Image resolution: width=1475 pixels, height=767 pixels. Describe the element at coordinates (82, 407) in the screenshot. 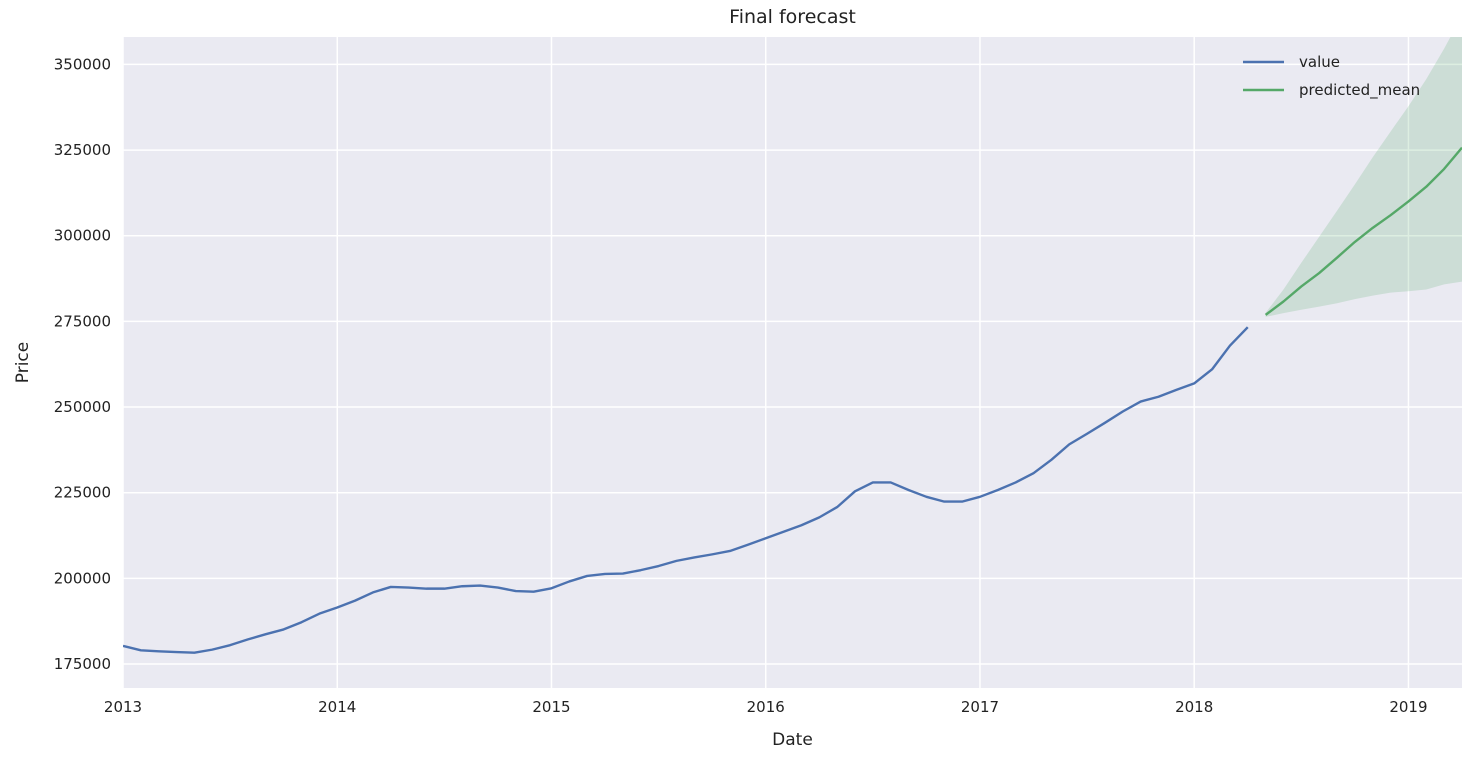

I see `y-tick-label: 250000` at that location.